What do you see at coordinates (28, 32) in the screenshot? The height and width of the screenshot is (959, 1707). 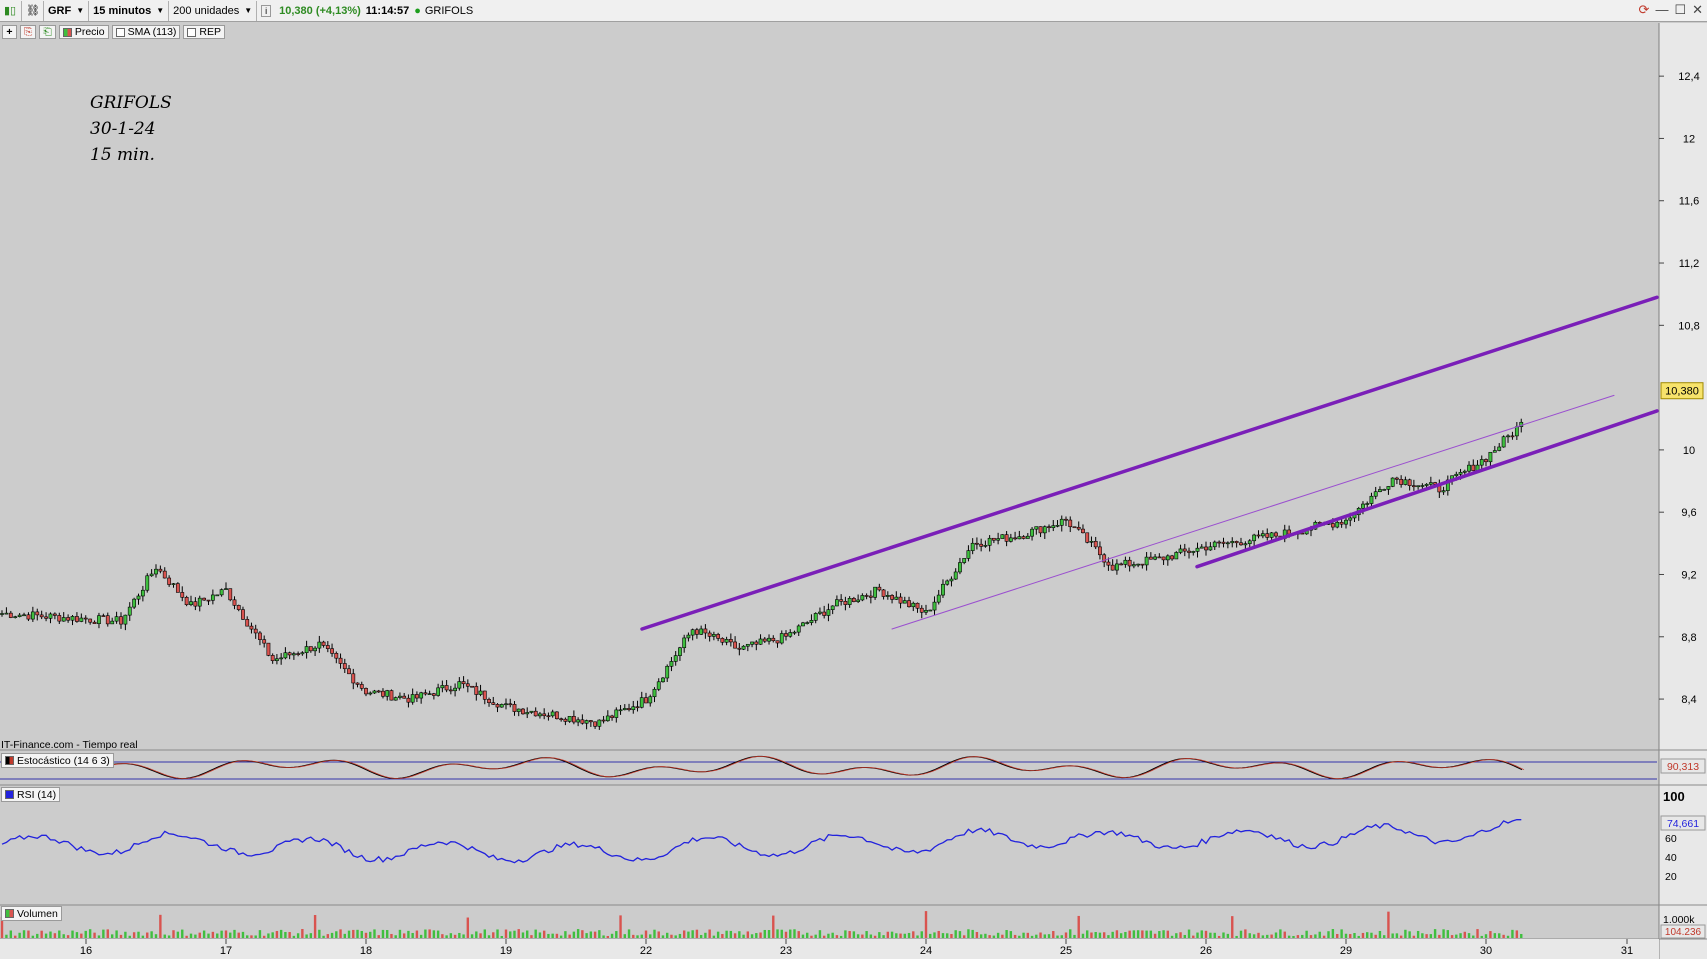 I see `remove-indicator-icon: ⎘` at bounding box center [28, 32].